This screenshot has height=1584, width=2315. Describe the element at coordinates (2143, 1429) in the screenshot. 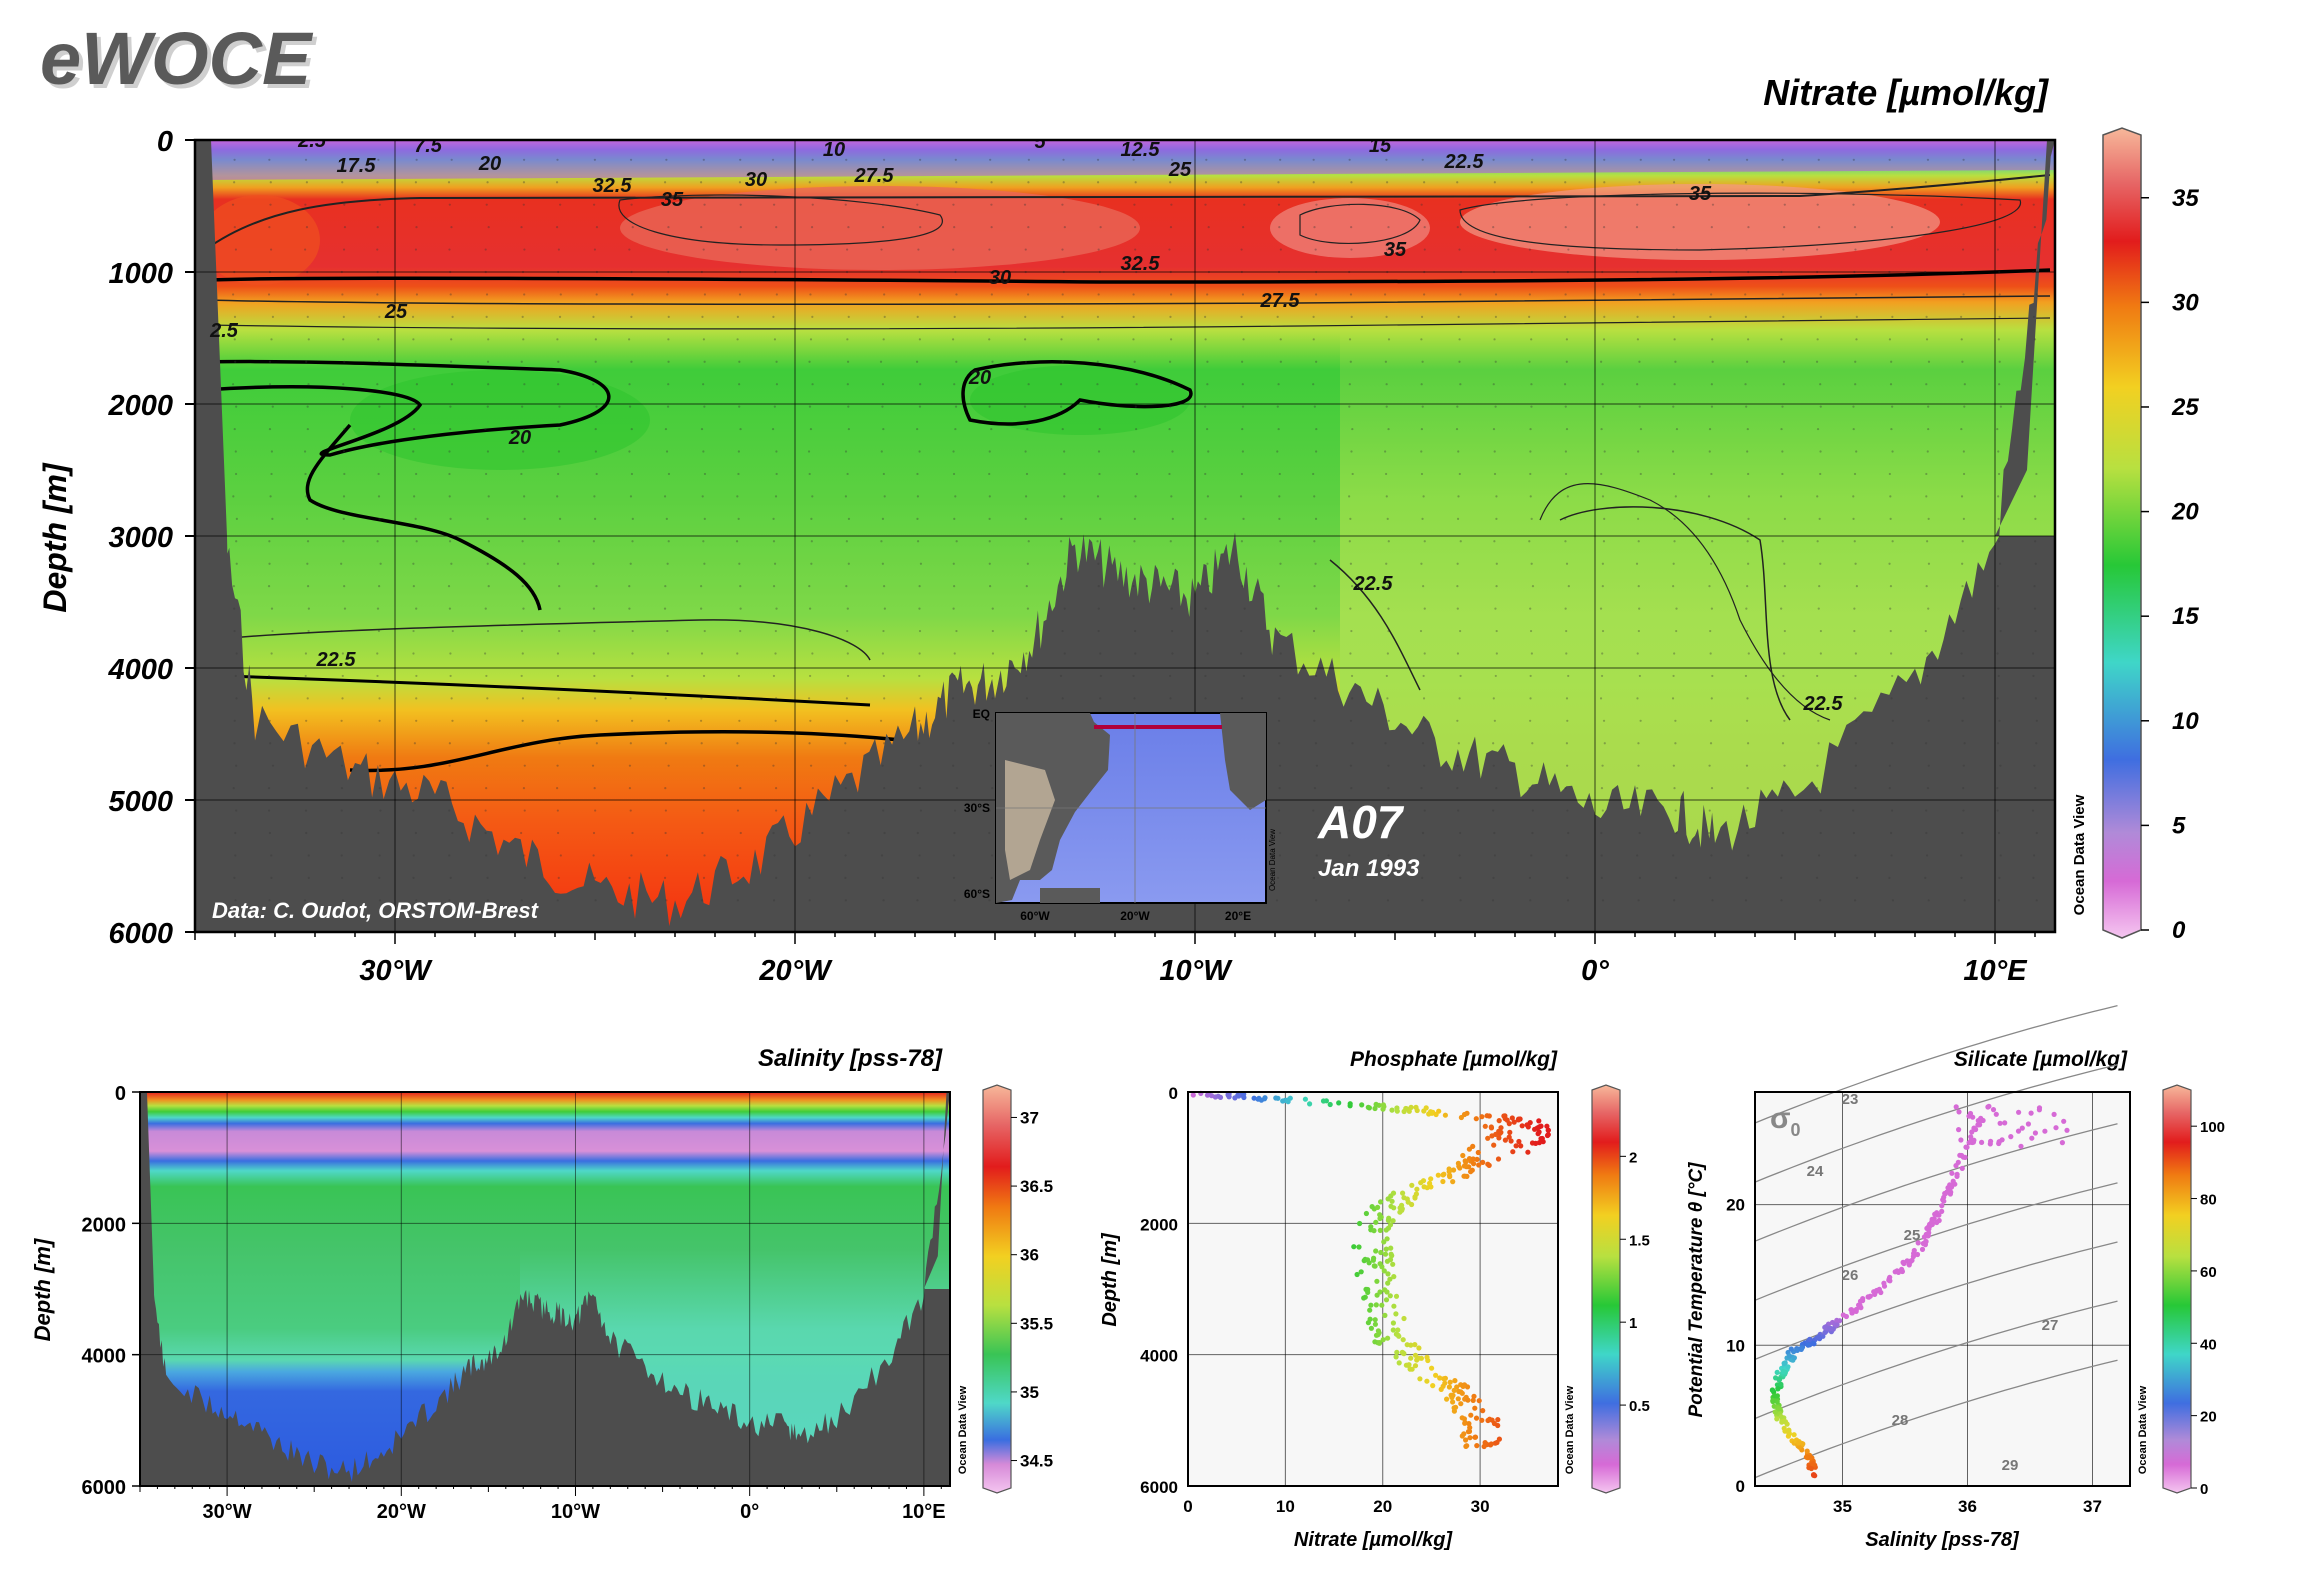

I see `odv-watermark-silicate: Ocean Data View` at that location.